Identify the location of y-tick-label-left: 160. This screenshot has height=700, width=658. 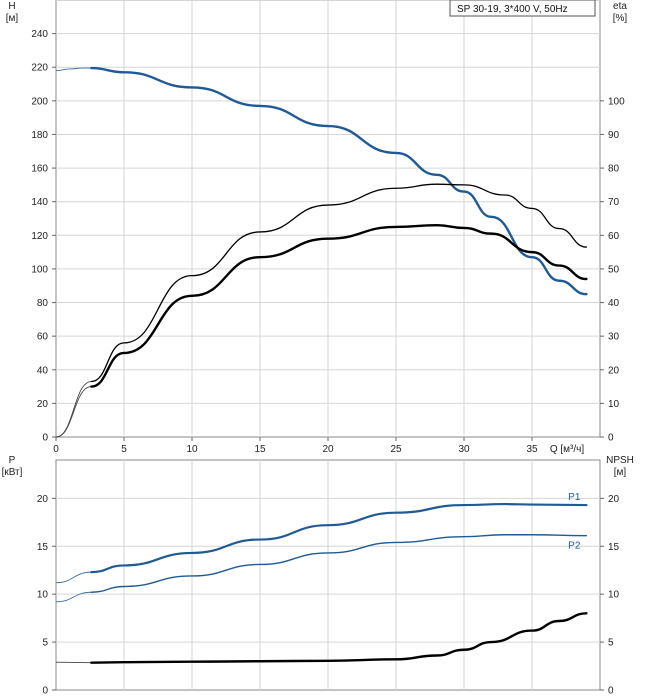
(39, 169).